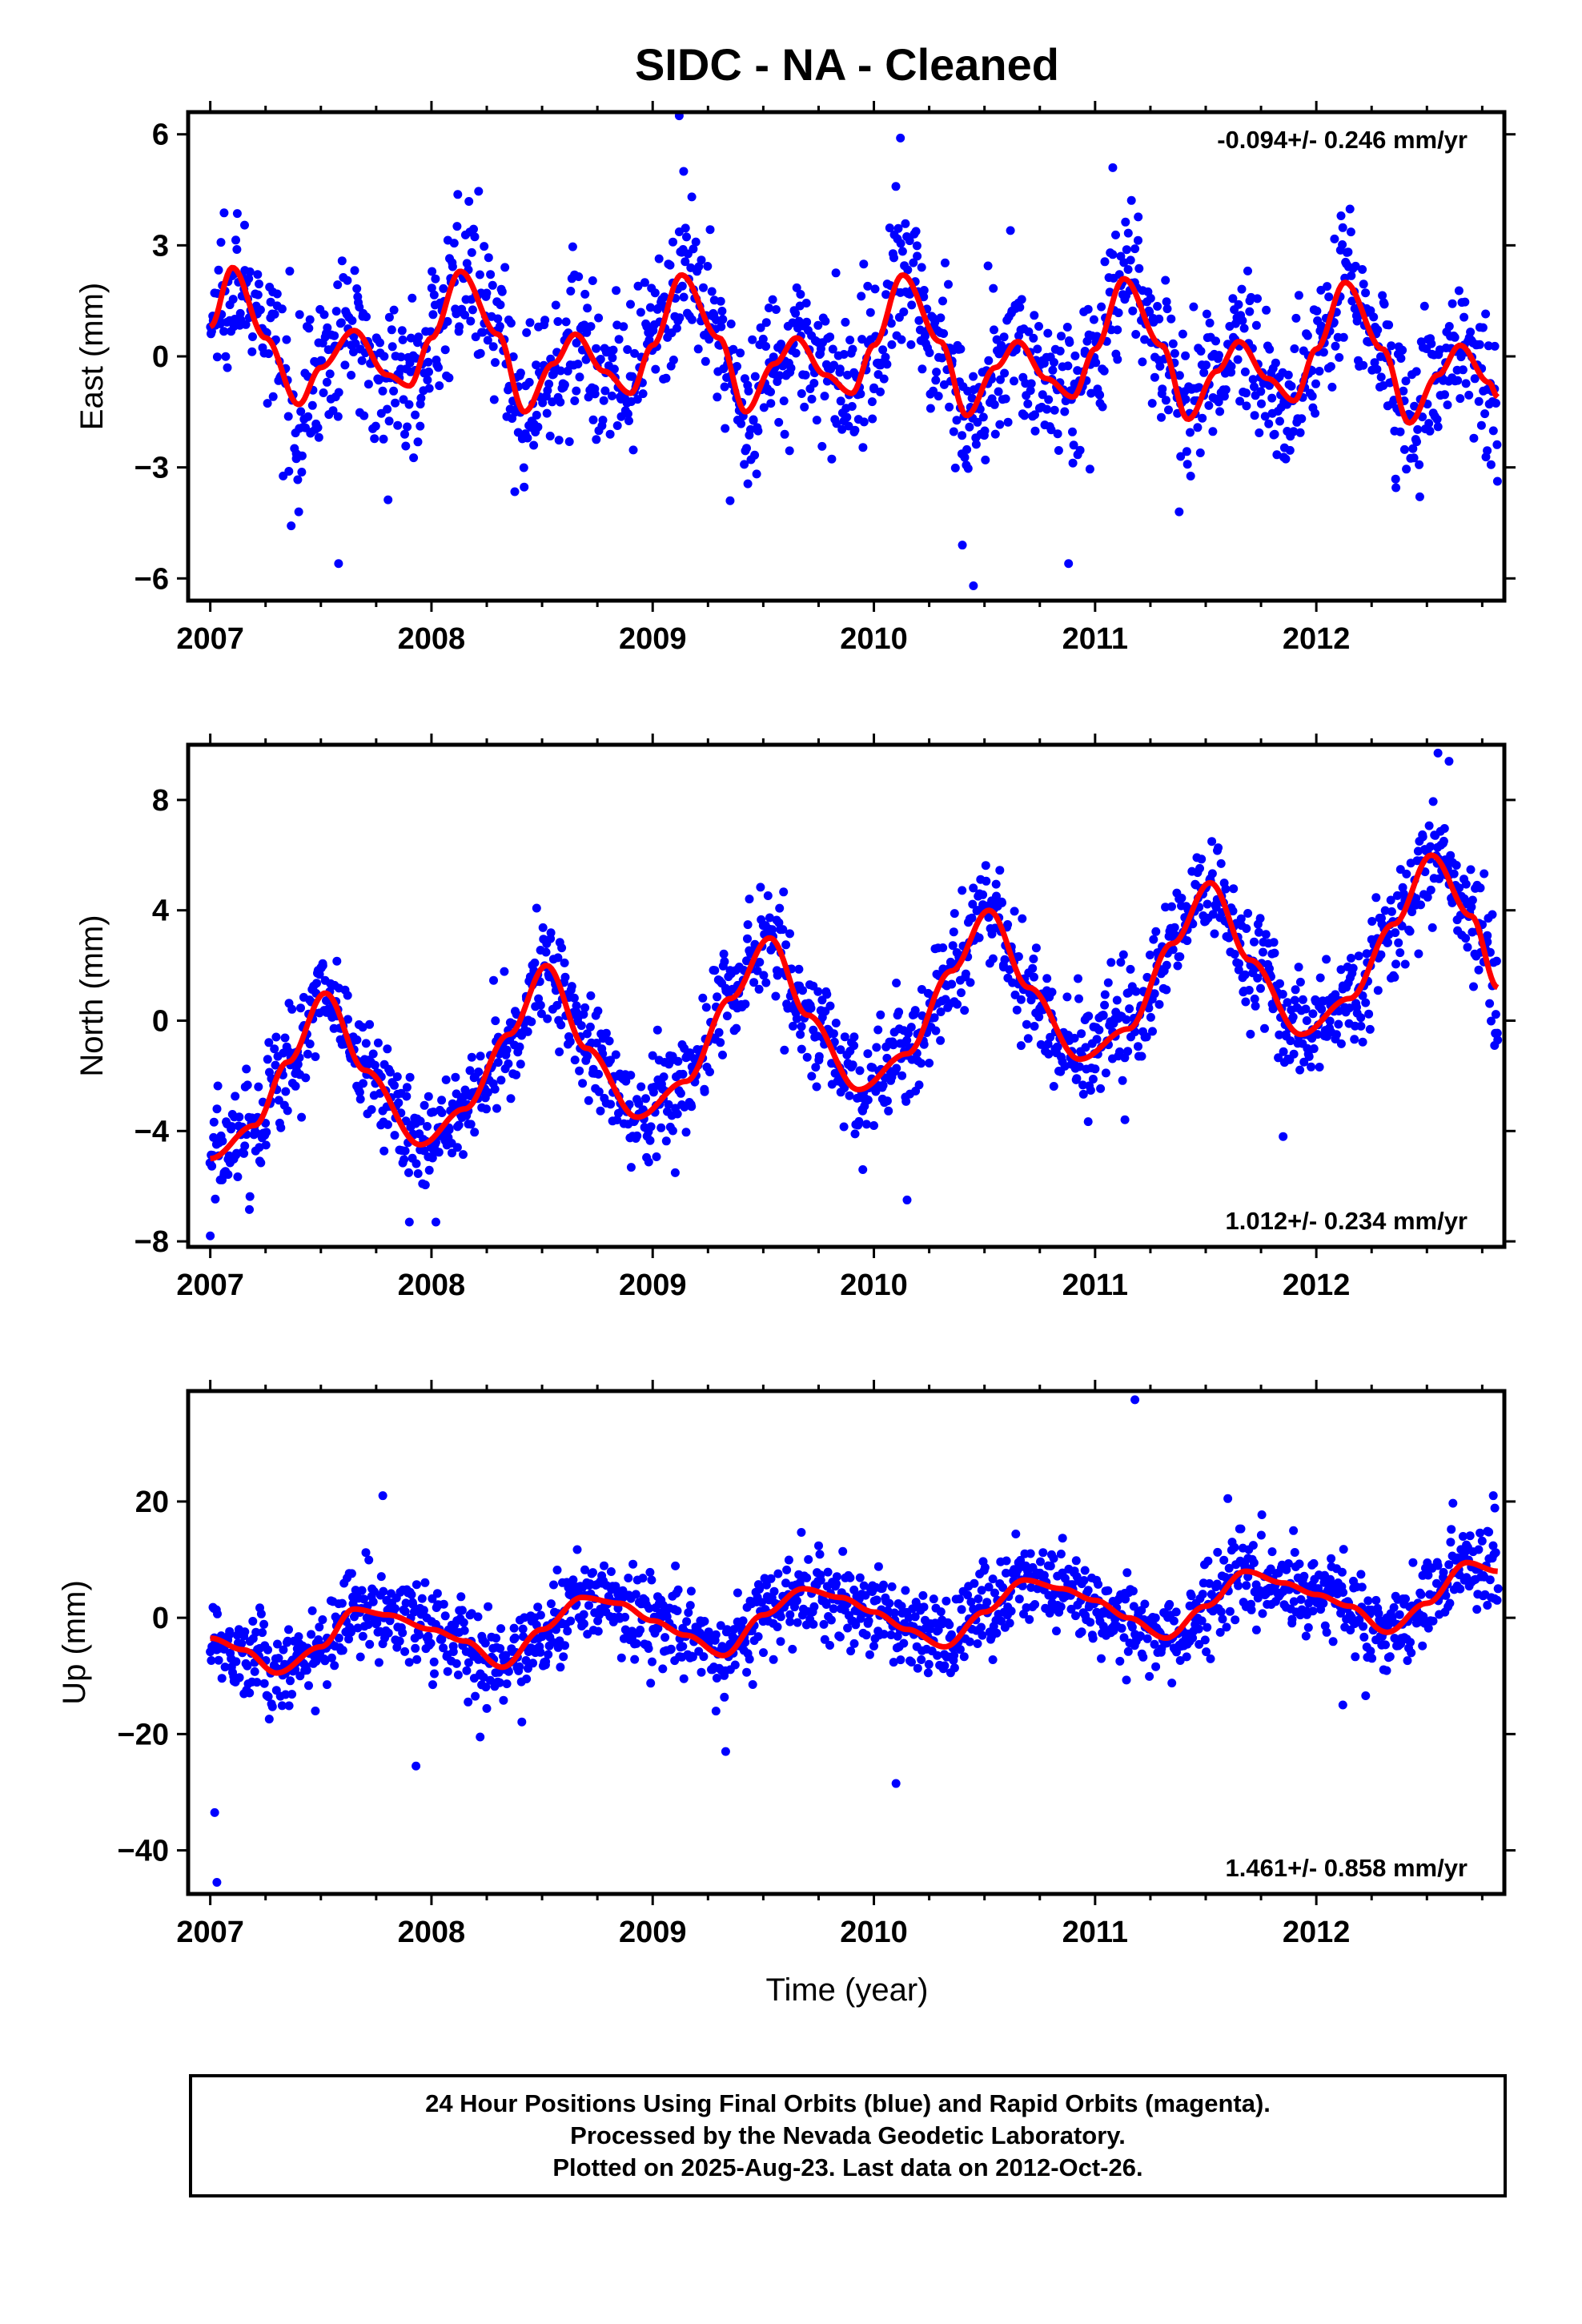 The width and height of the screenshot is (1582, 2324). Describe the element at coordinates (161, 246) in the screenshot. I see `y-tick-label: 3` at that location.